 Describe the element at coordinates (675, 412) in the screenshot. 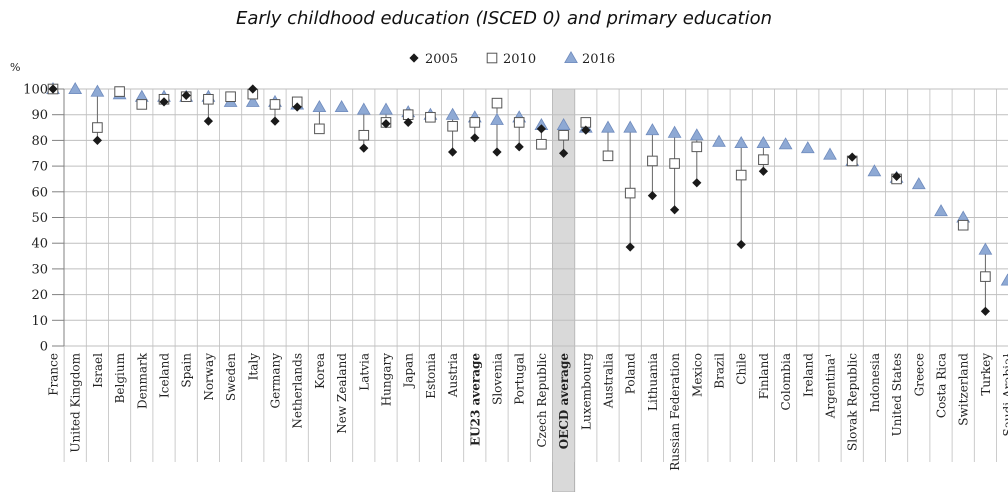

I see `category-label-russian-federation: Russian Federation` at that location.